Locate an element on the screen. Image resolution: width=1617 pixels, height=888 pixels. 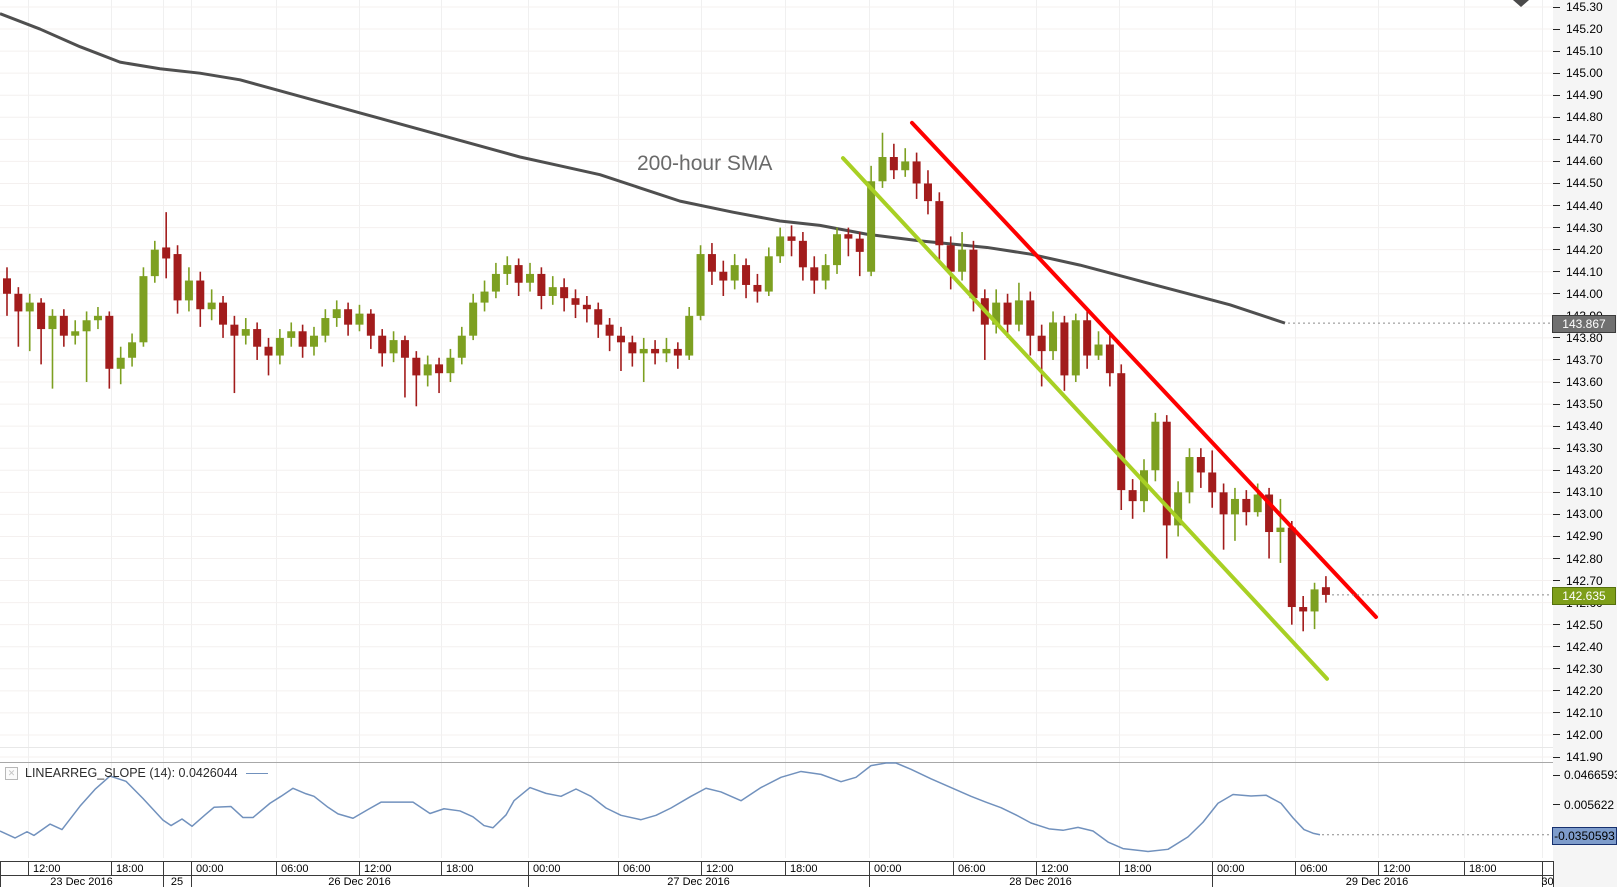
price-tick-label: 144.70 is located at coordinates (1578, 139).